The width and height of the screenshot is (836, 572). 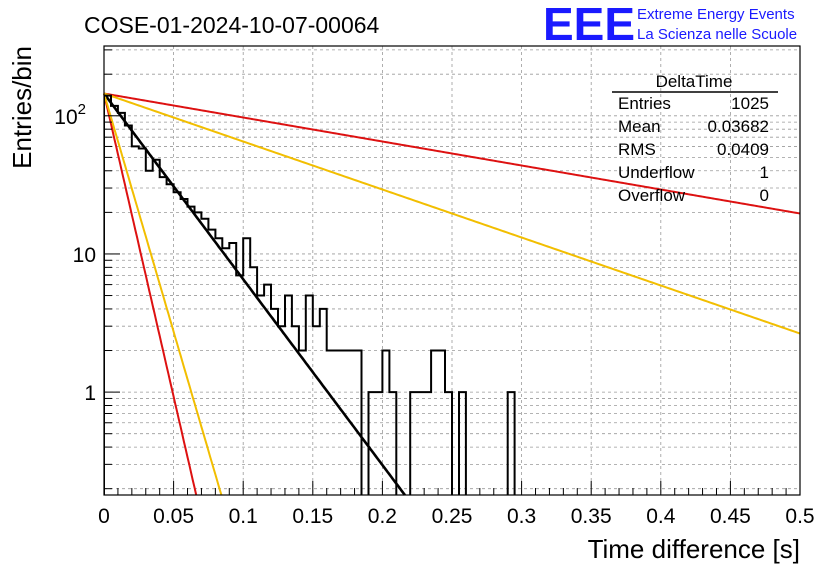 What do you see at coordinates (694, 81) in the screenshot?
I see `stats-title: DeltaTime` at bounding box center [694, 81].